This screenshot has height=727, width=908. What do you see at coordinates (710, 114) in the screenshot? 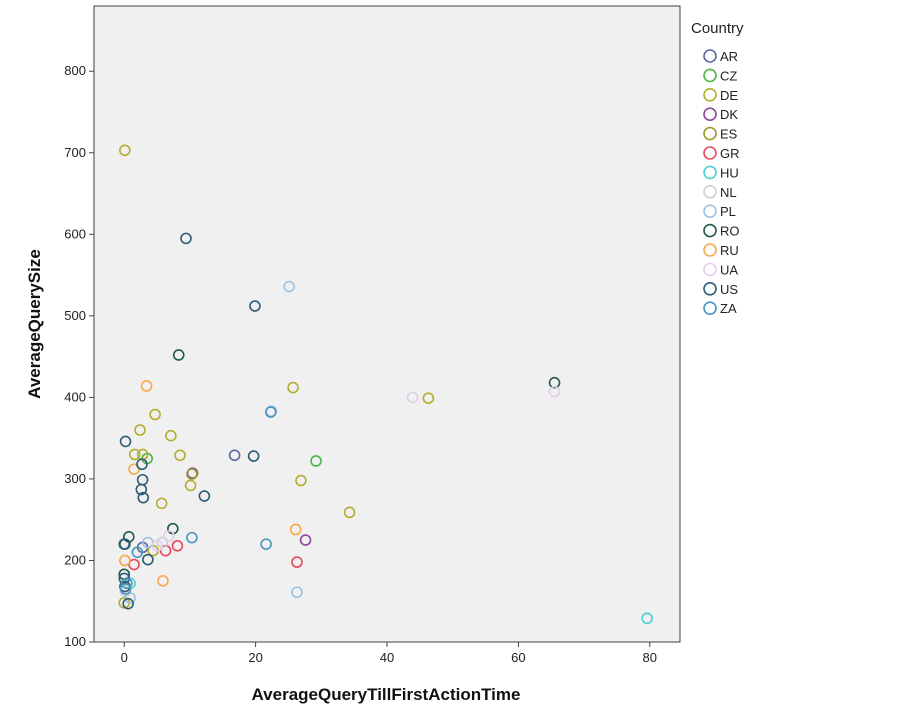
I see `legend-marker-dk` at bounding box center [710, 114].